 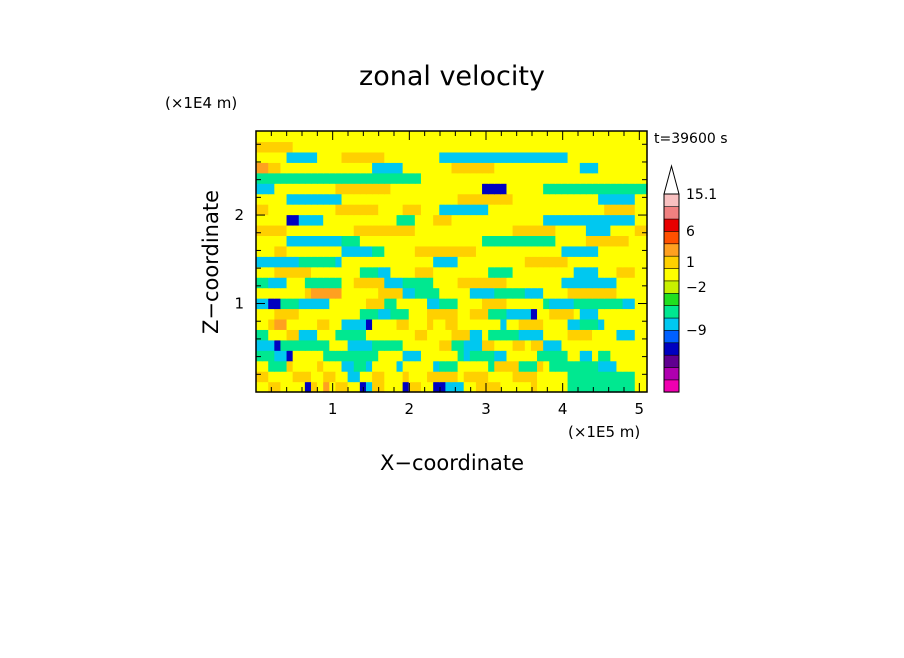 I want to click on colorbar-label: 1, so click(x=690, y=263).